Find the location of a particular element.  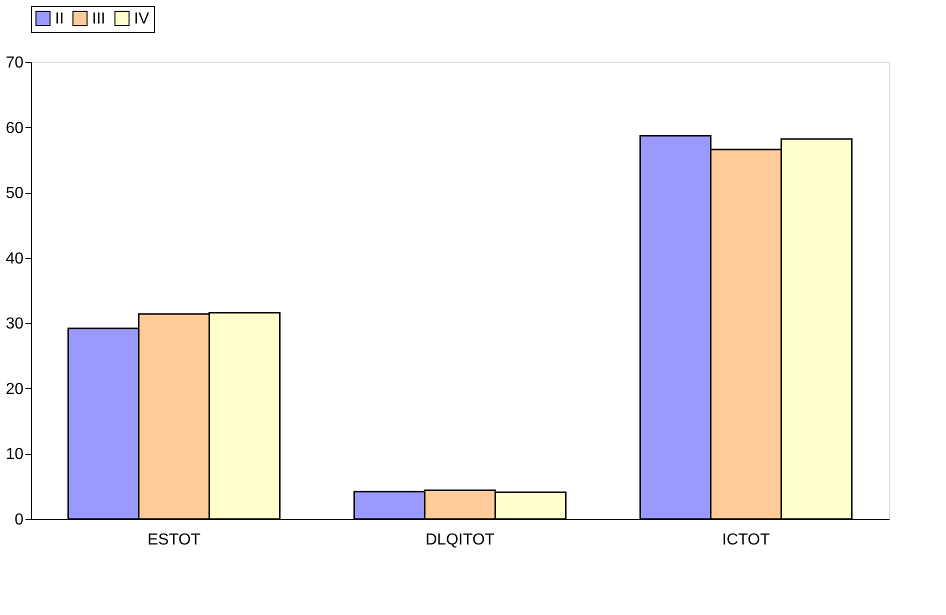

legend-label: II is located at coordinates (59, 19).